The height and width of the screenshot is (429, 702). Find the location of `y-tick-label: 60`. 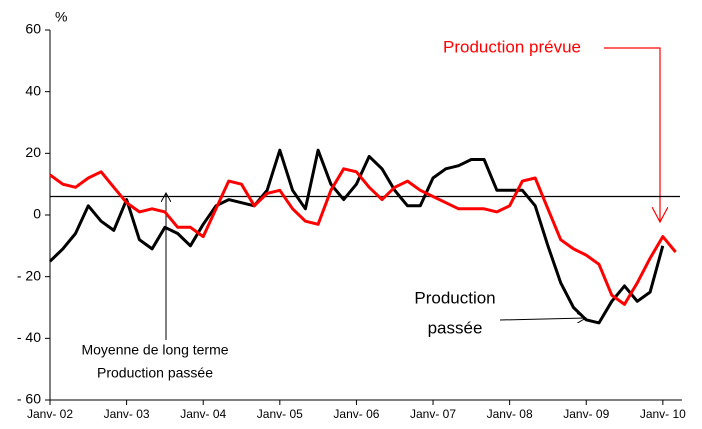

y-tick-label: 60 is located at coordinates (33, 29).